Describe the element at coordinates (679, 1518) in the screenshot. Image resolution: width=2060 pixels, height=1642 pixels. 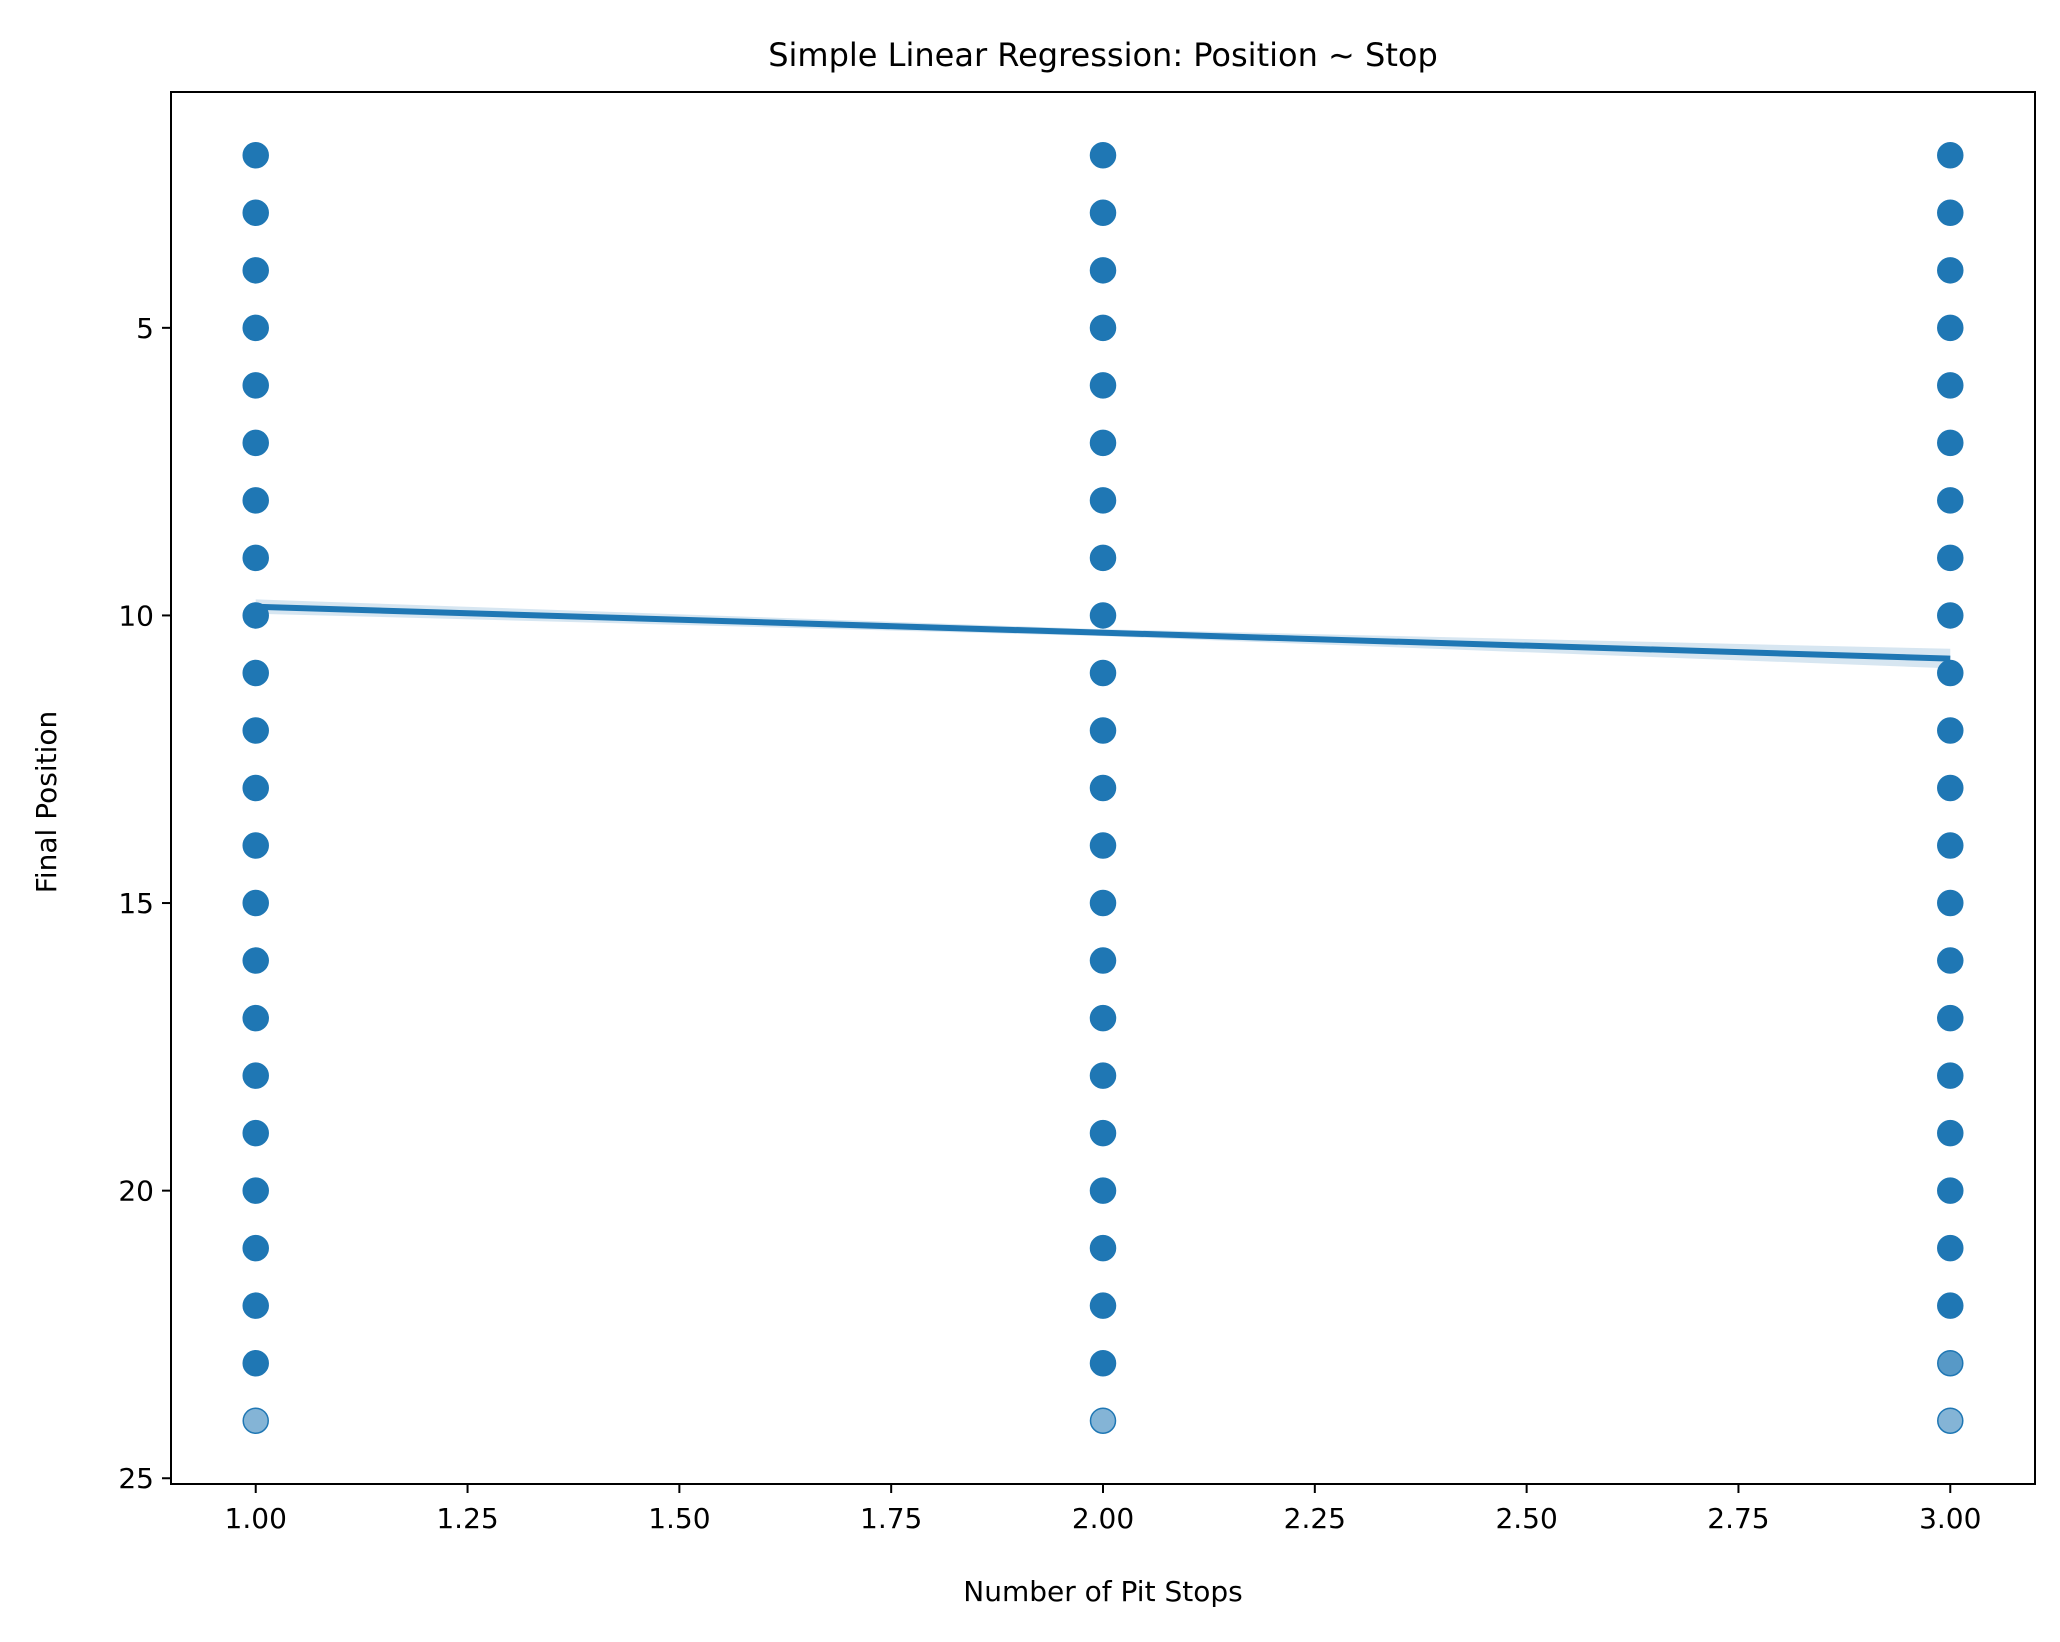
I see `x-tick-label: 1.50` at that location.